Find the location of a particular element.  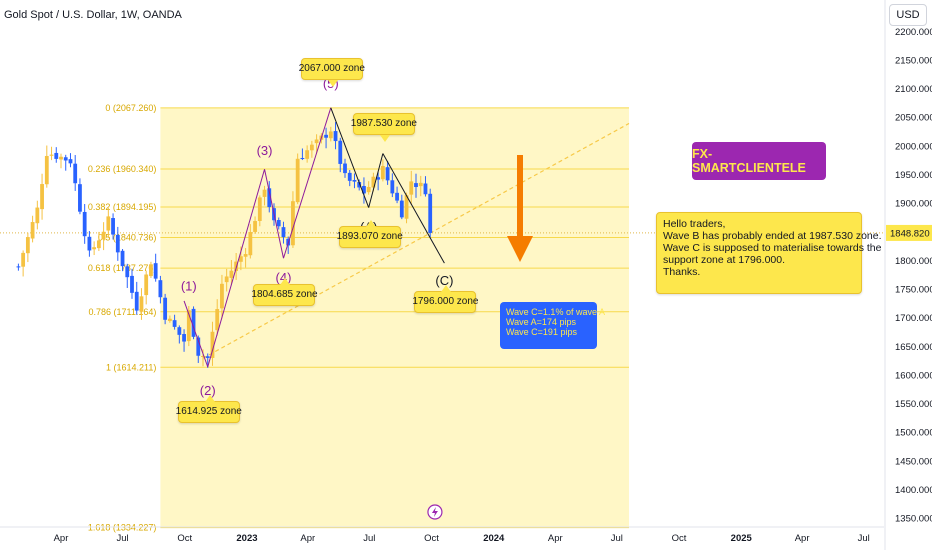

fib-level-label: 1 (1614.211) is located at coordinates (131, 367).